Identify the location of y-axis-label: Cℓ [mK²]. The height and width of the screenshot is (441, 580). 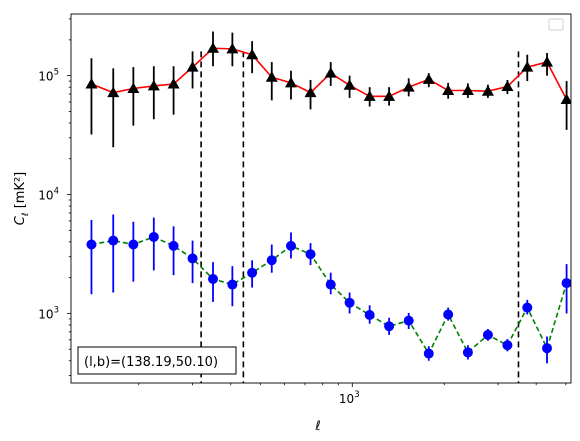
(22, 198).